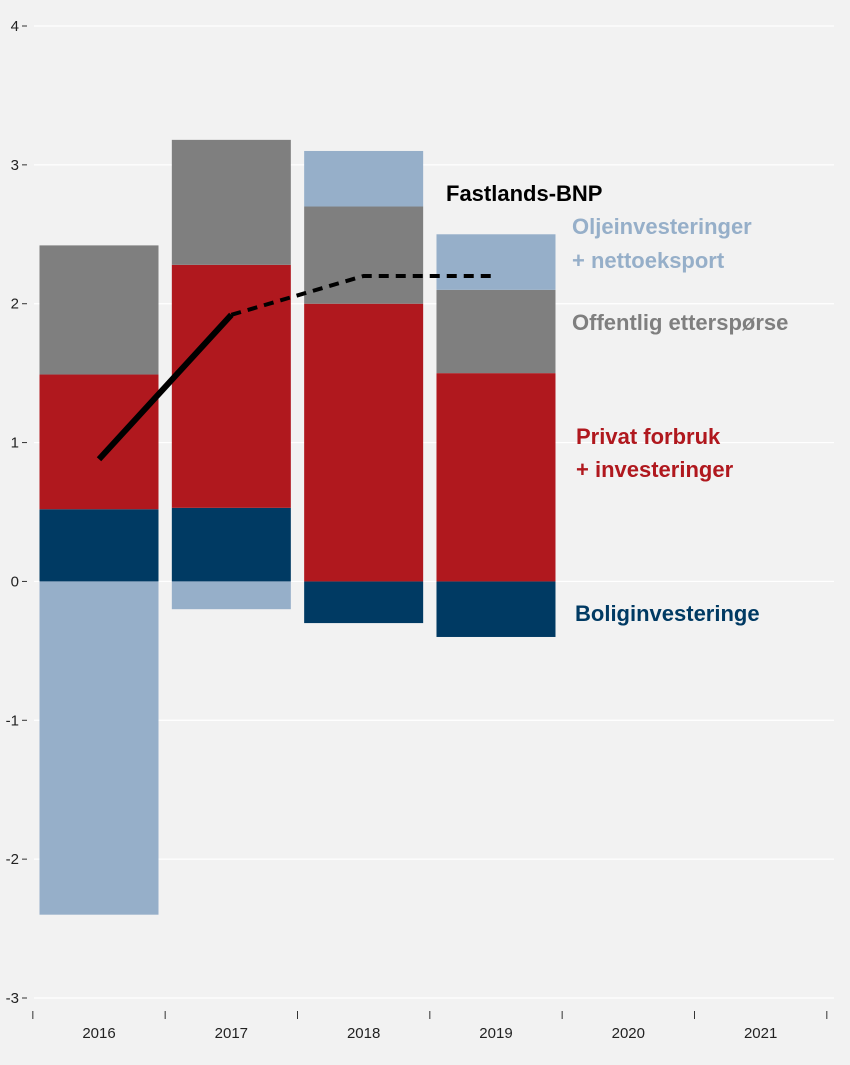 The height and width of the screenshot is (1065, 850). What do you see at coordinates (15, 304) in the screenshot?
I see `y-tick-label: 2` at bounding box center [15, 304].